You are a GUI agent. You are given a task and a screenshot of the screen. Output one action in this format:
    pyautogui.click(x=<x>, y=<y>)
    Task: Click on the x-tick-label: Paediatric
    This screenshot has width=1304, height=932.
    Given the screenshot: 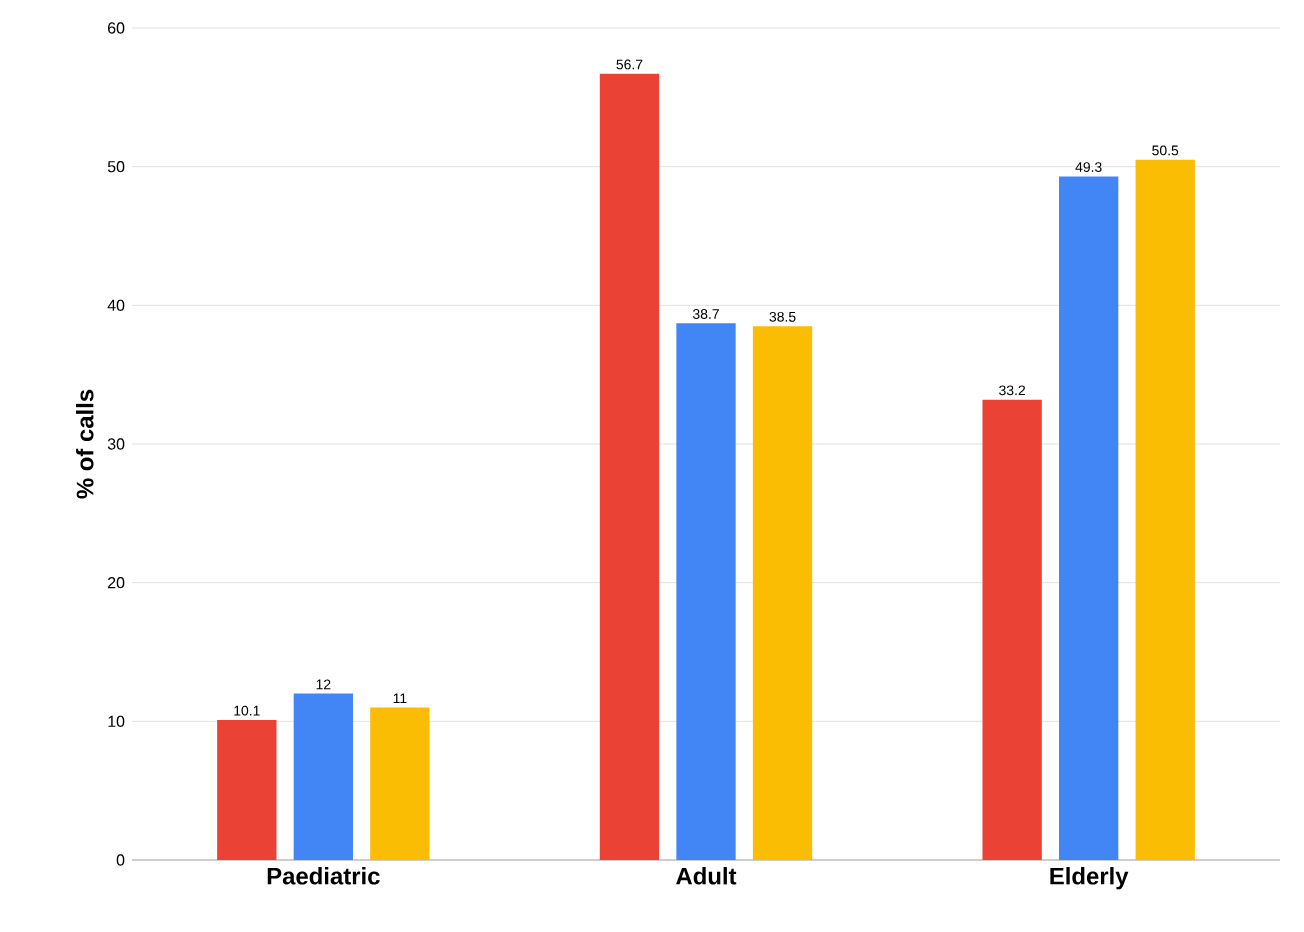 What is the action you would take?
    pyautogui.click(x=323, y=876)
    